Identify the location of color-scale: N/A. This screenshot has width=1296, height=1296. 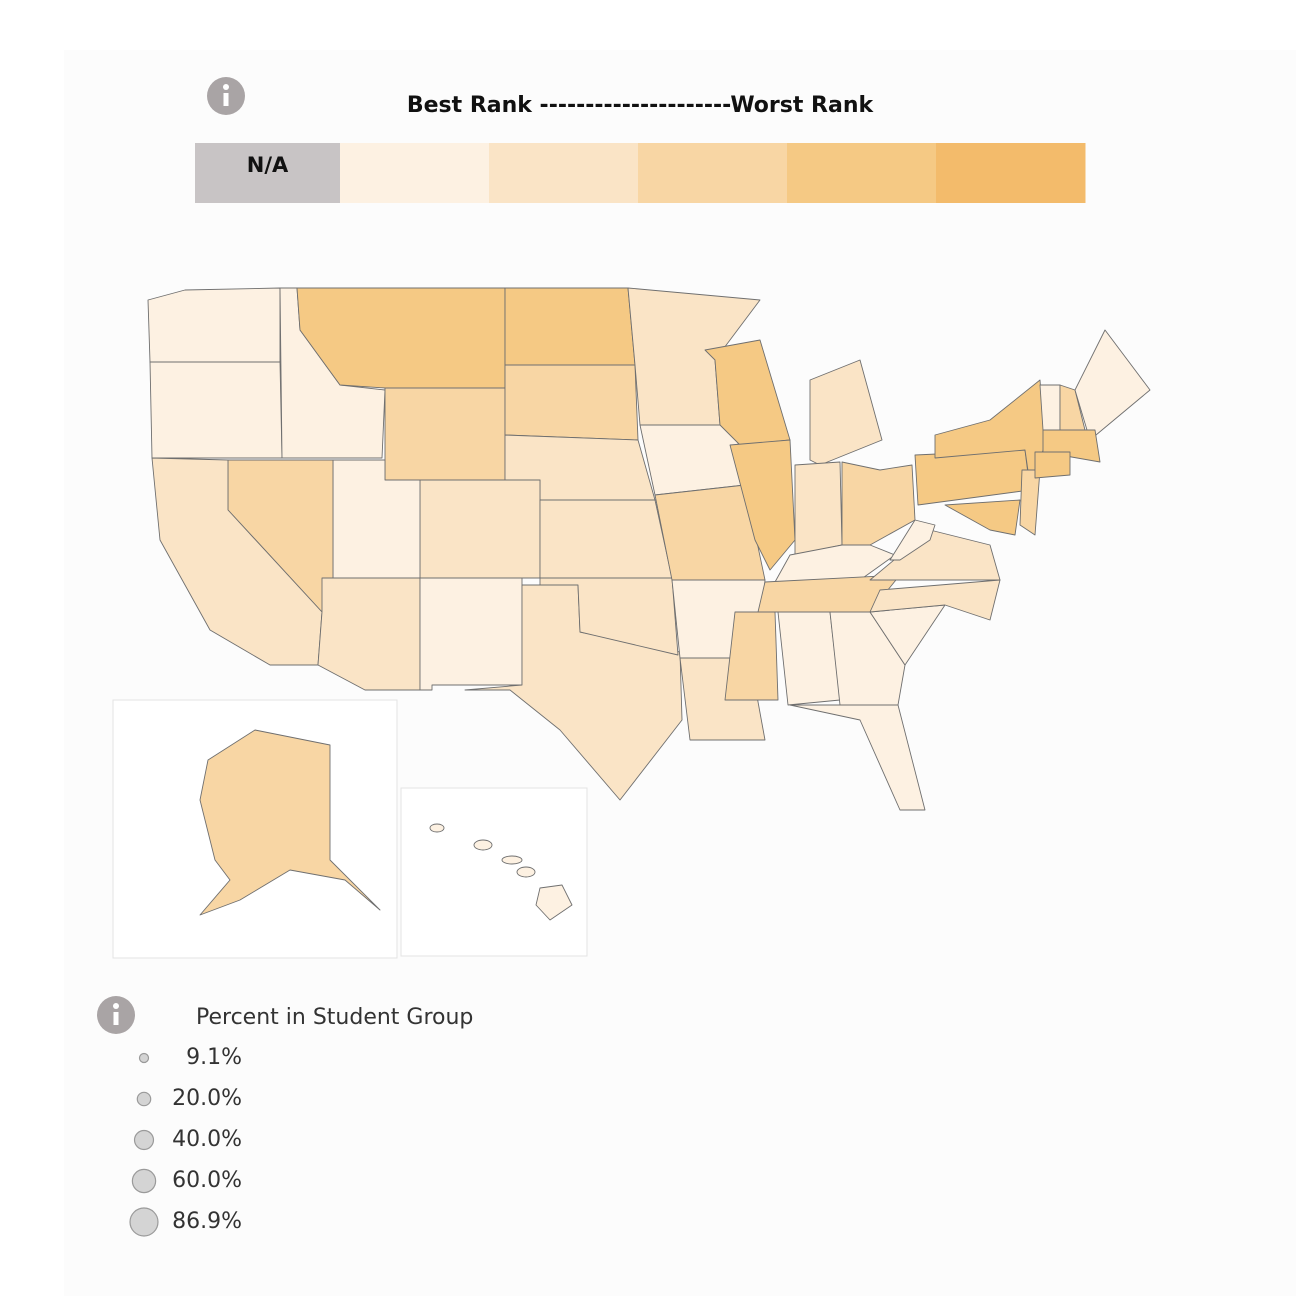
(640, 173).